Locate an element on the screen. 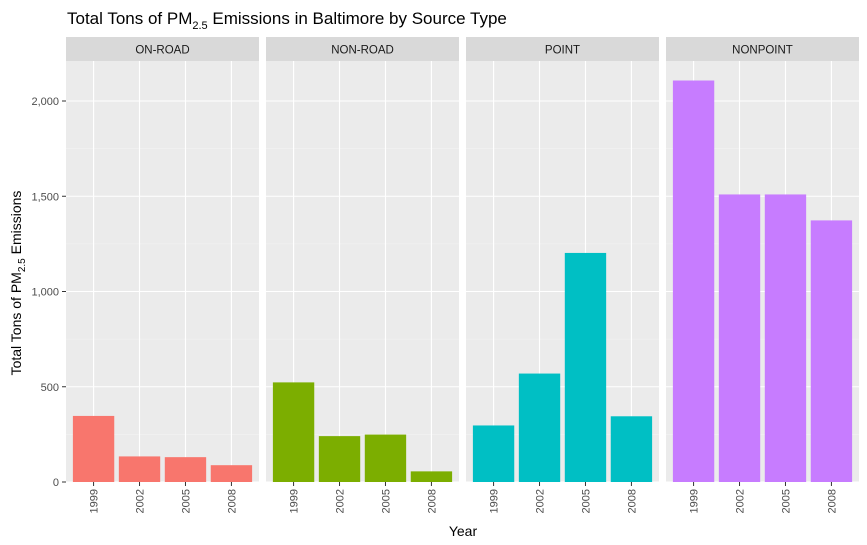  x-axis-title: Year is located at coordinates (463, 531).